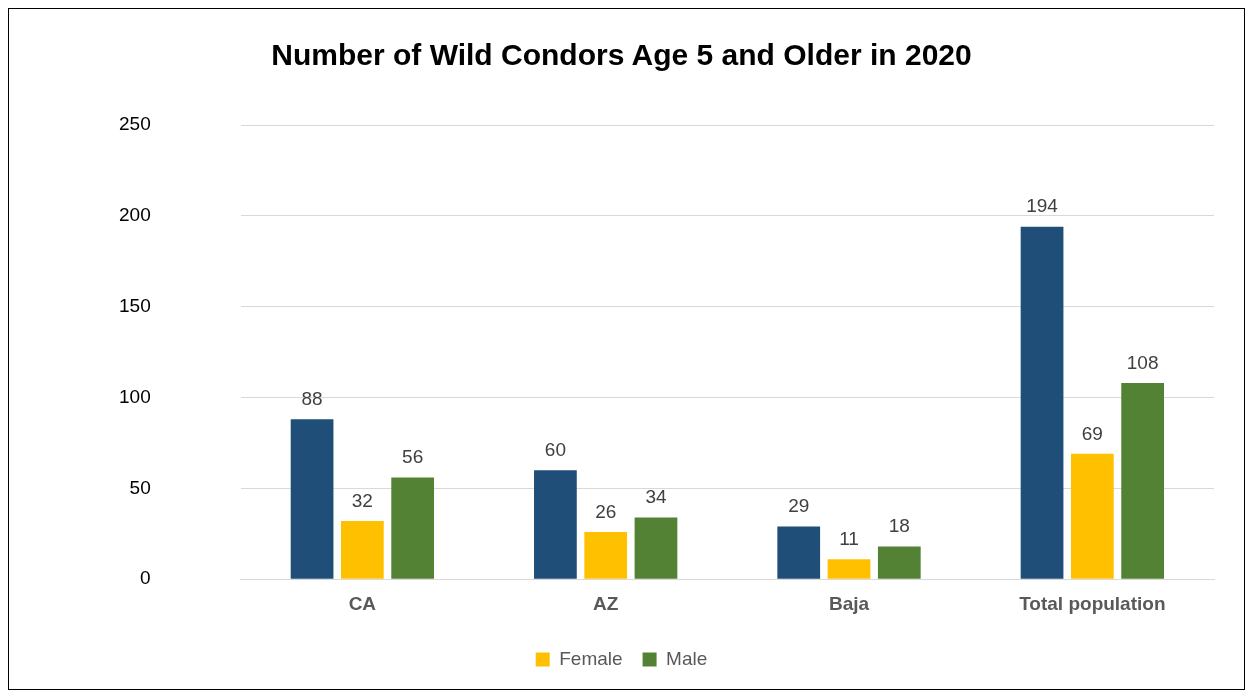  What do you see at coordinates (362, 603) in the screenshot?
I see `x-tick-label: CA` at bounding box center [362, 603].